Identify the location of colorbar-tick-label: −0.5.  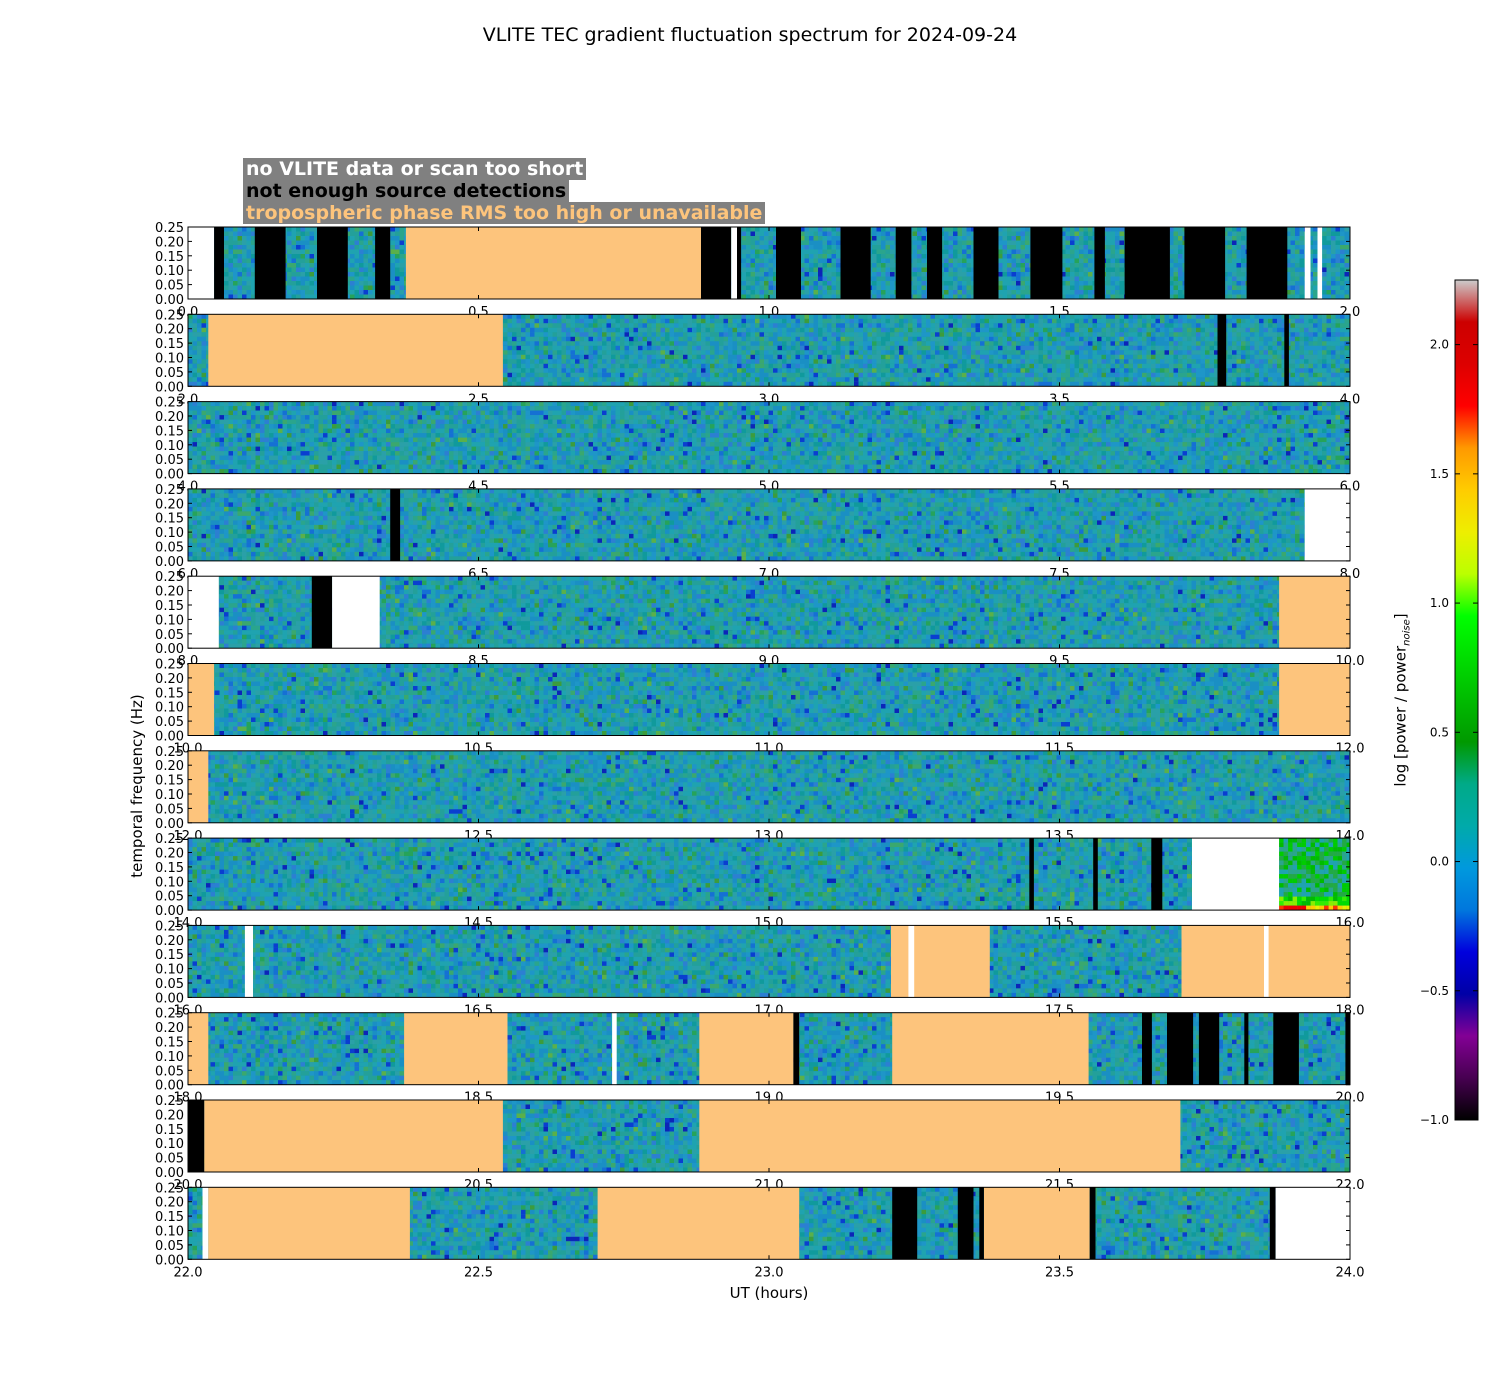
(1434, 991).